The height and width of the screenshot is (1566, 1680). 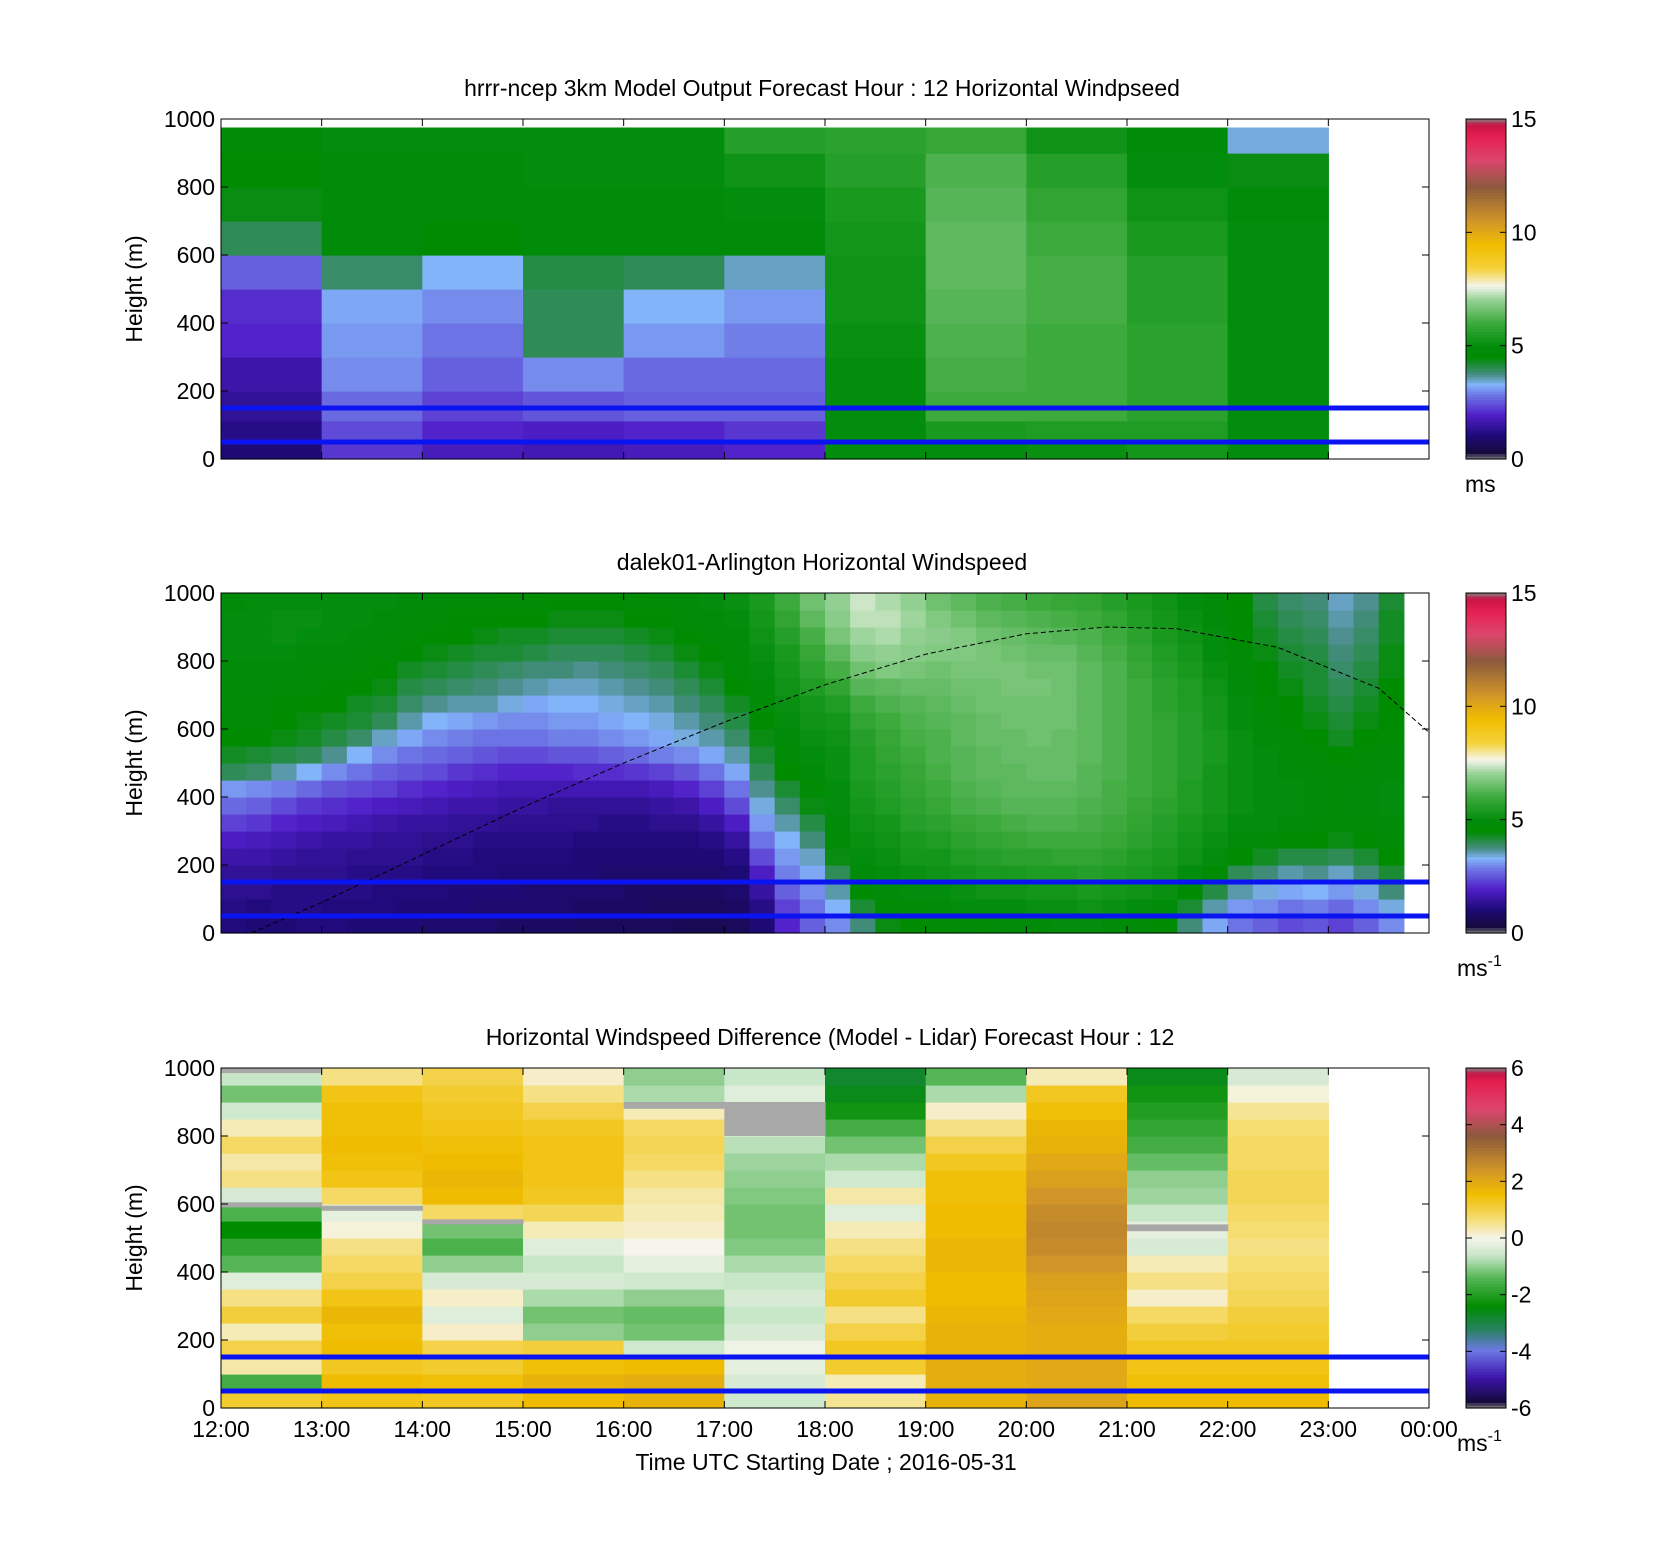 What do you see at coordinates (926, 1429) in the screenshot?
I see `x-tick-label: 19:00` at bounding box center [926, 1429].